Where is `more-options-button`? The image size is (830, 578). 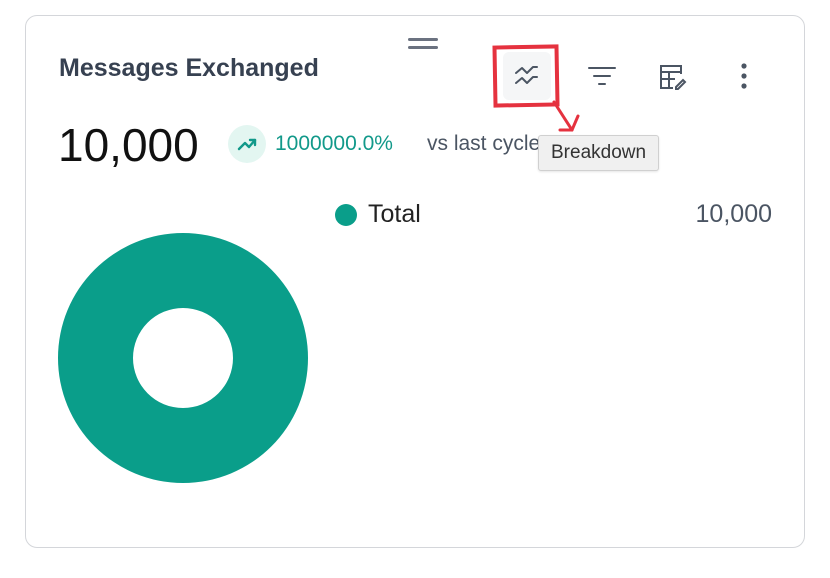
more-options-button is located at coordinates (744, 76).